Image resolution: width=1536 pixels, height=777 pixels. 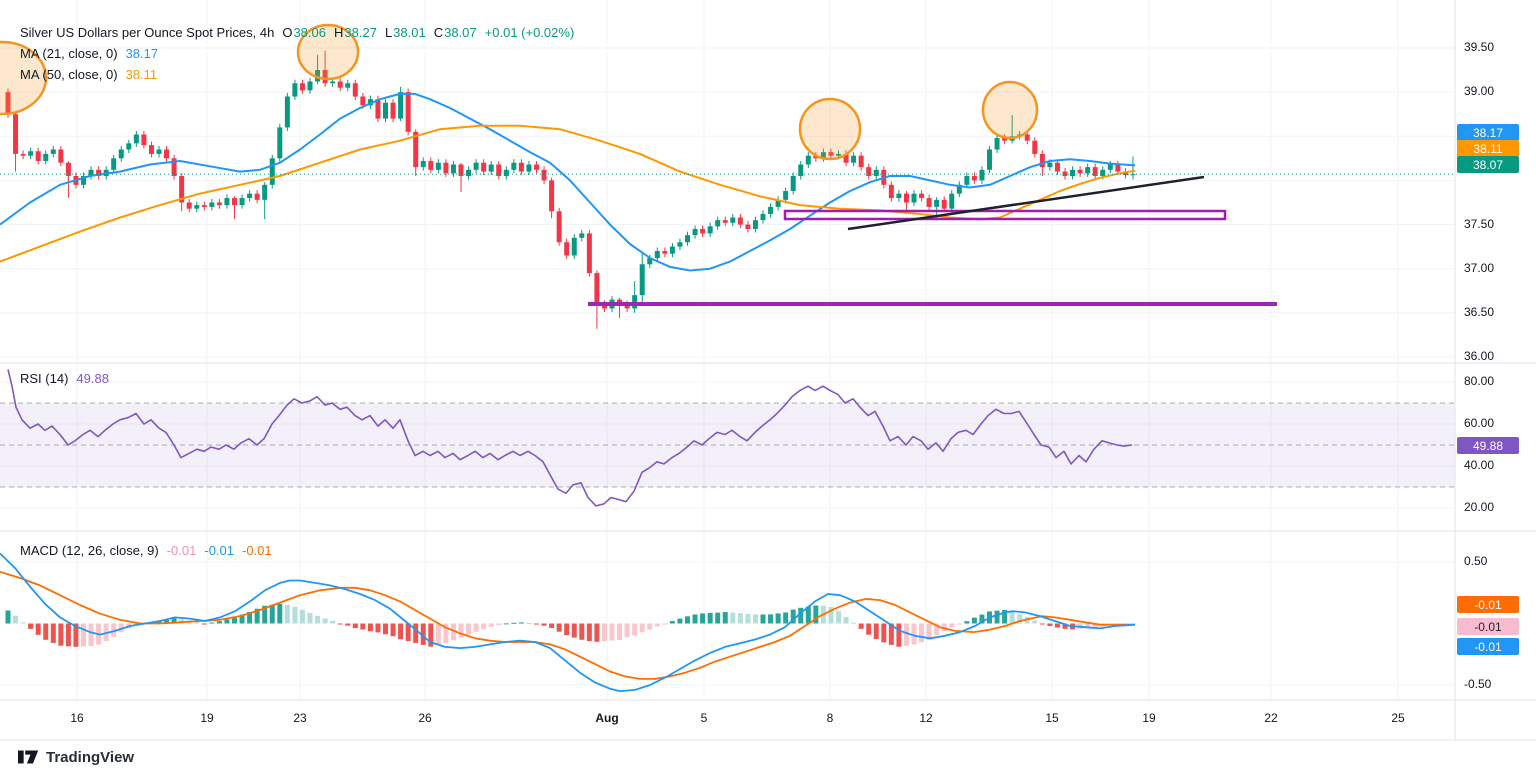 What do you see at coordinates (1479, 267) in the screenshot?
I see `price-tick-37.00: 37.00` at bounding box center [1479, 267].